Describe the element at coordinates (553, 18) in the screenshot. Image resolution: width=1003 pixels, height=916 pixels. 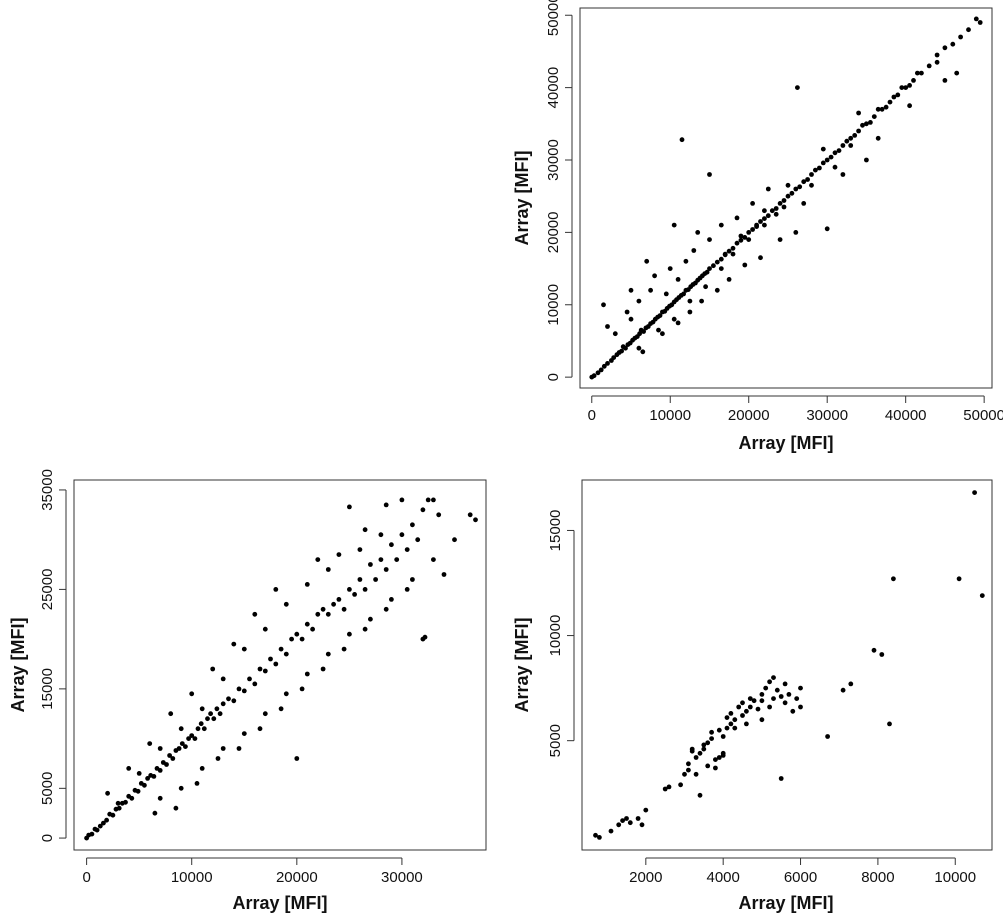
I see `y-tick-label: 50000` at that location.